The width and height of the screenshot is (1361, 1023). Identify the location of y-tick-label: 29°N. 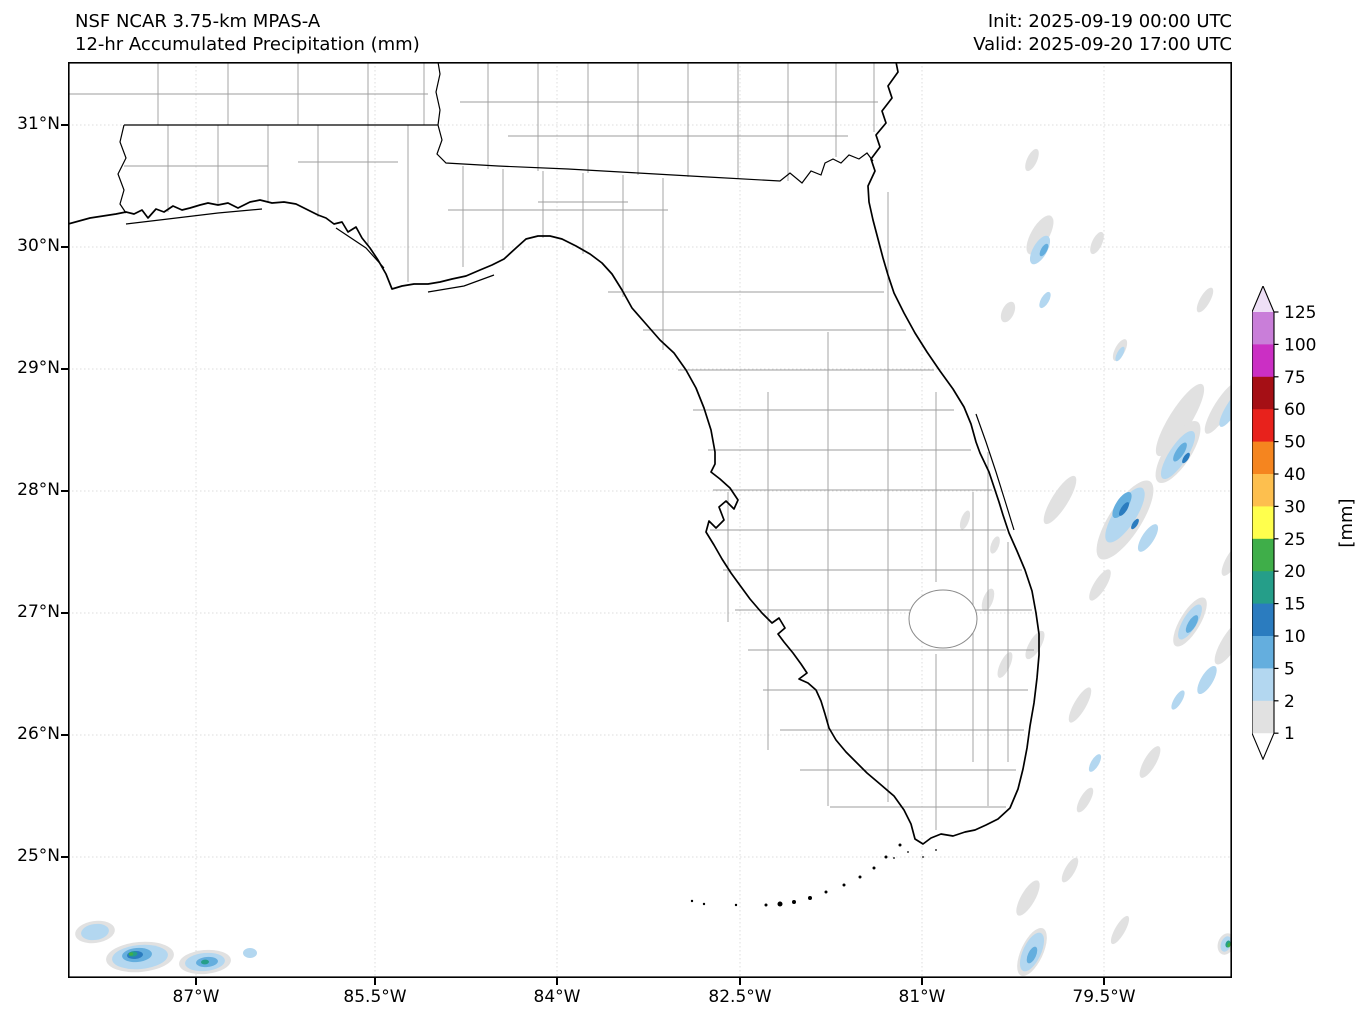
(38, 368).